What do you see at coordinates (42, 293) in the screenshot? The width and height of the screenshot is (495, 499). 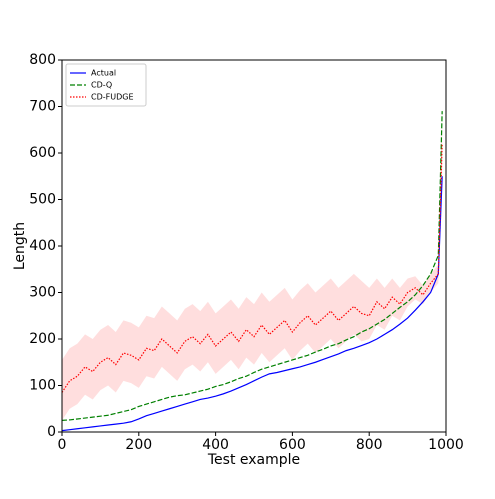 I see `y-tick-label: 300` at bounding box center [42, 293].